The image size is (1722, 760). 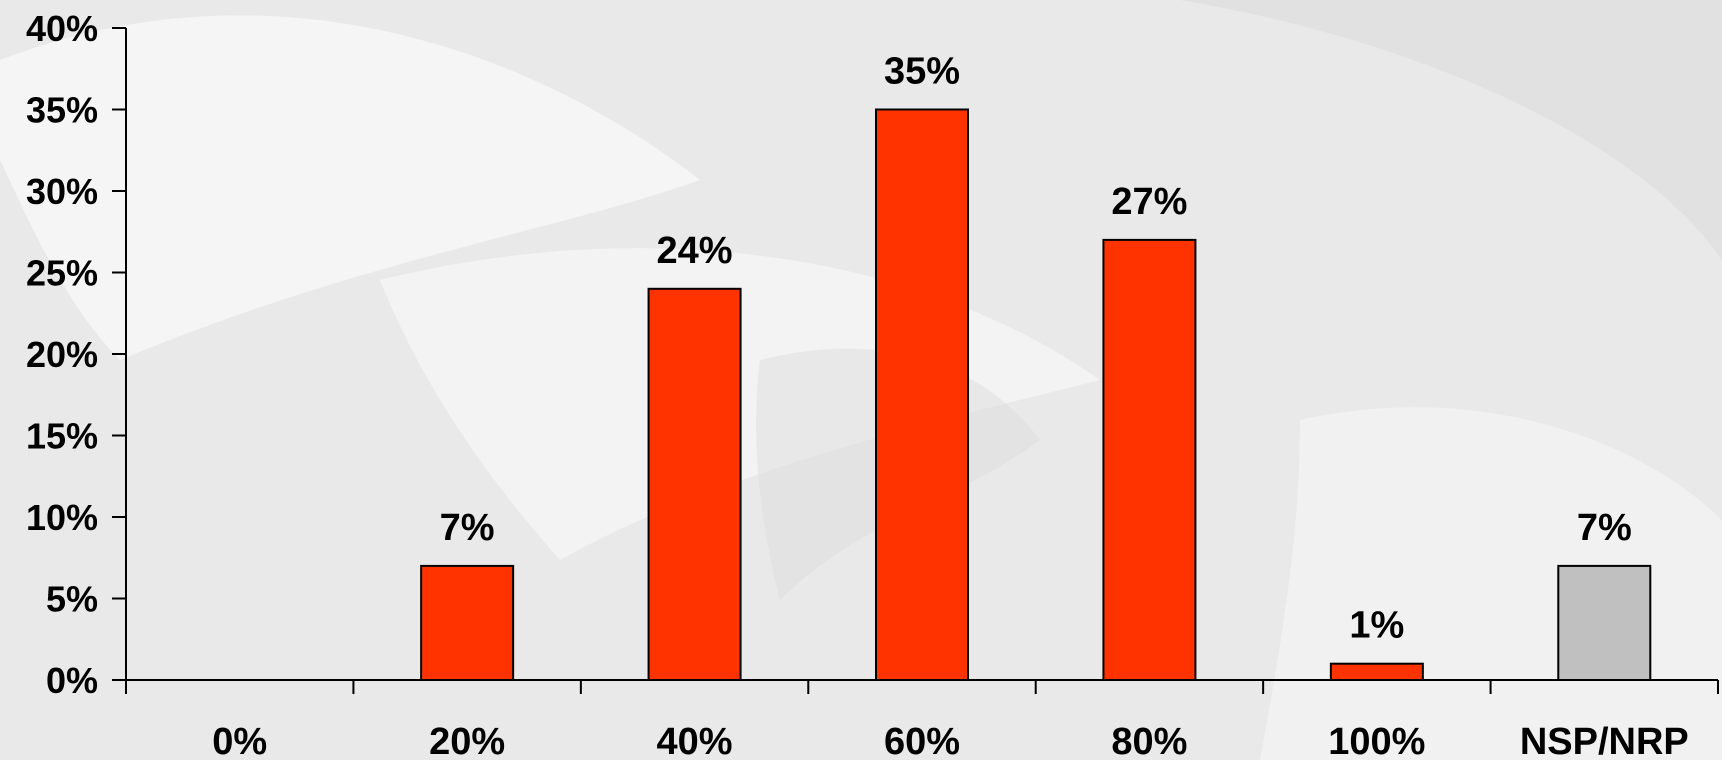 What do you see at coordinates (72, 680) in the screenshot?
I see `y-tick-label: 0%` at bounding box center [72, 680].